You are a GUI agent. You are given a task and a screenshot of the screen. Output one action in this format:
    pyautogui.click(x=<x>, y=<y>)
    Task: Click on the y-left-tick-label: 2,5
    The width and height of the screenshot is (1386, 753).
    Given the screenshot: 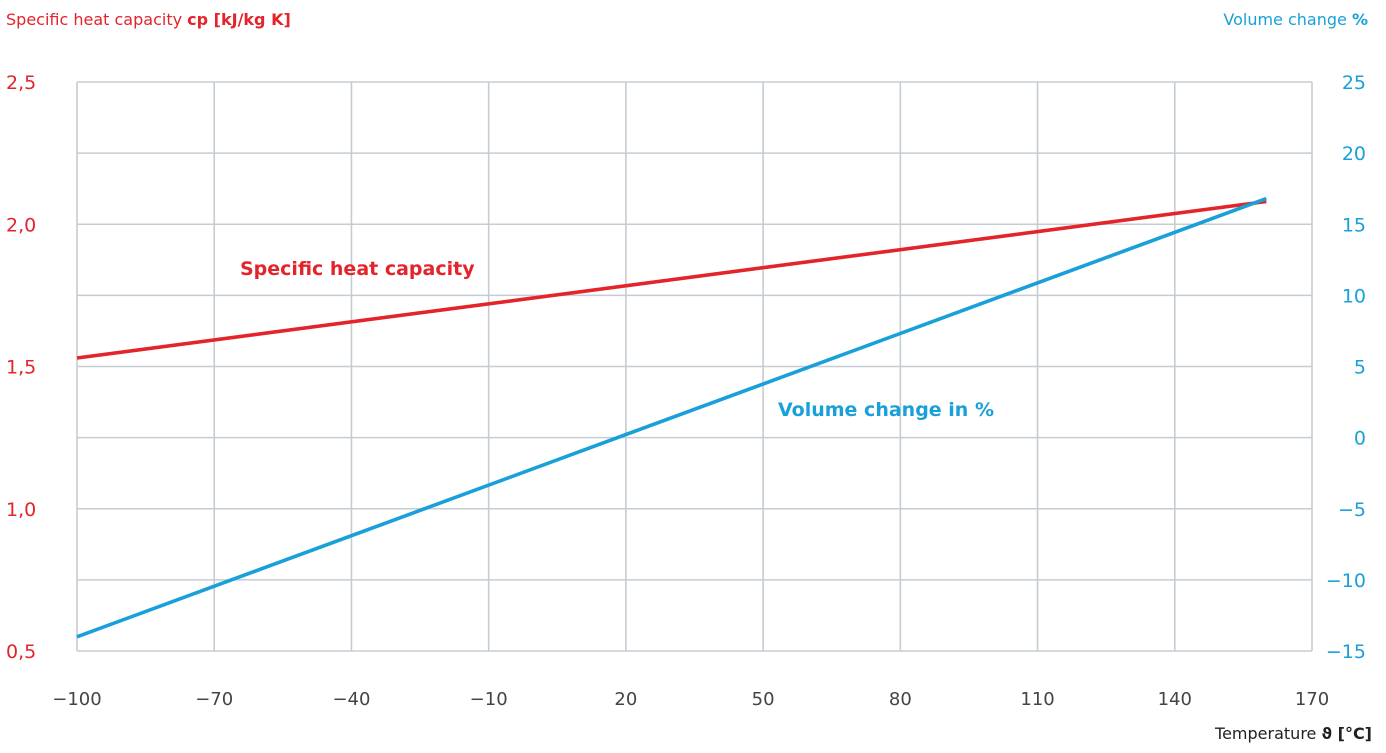 What is the action you would take?
    pyautogui.click(x=21, y=83)
    